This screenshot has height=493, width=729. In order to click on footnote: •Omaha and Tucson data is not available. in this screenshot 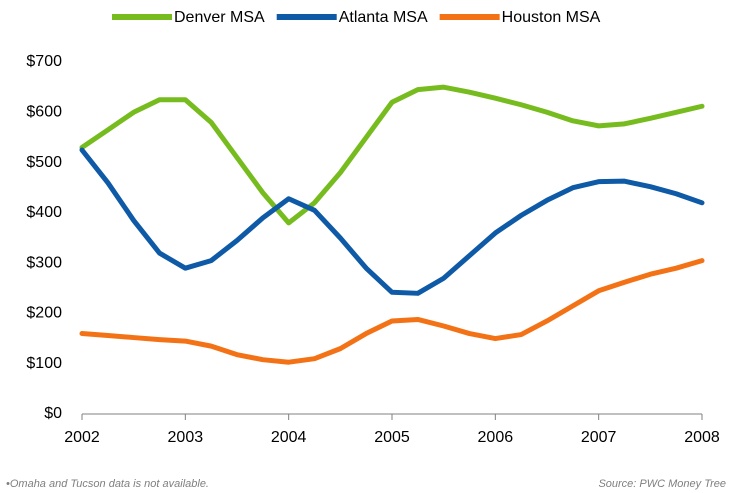, I will do `click(107, 484)`.